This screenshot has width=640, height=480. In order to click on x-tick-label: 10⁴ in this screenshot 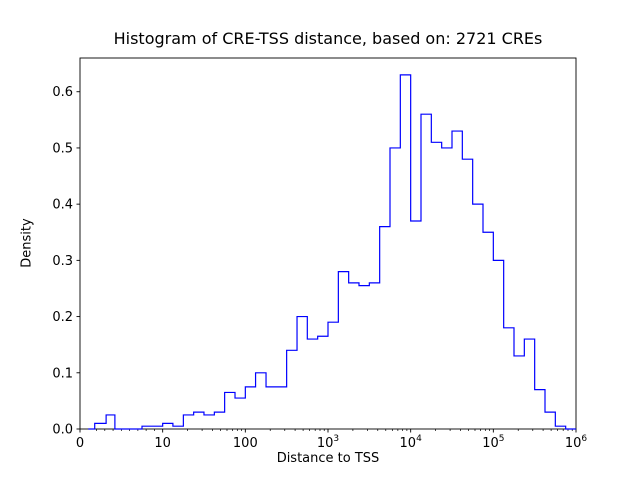, I will do `click(411, 442)`.